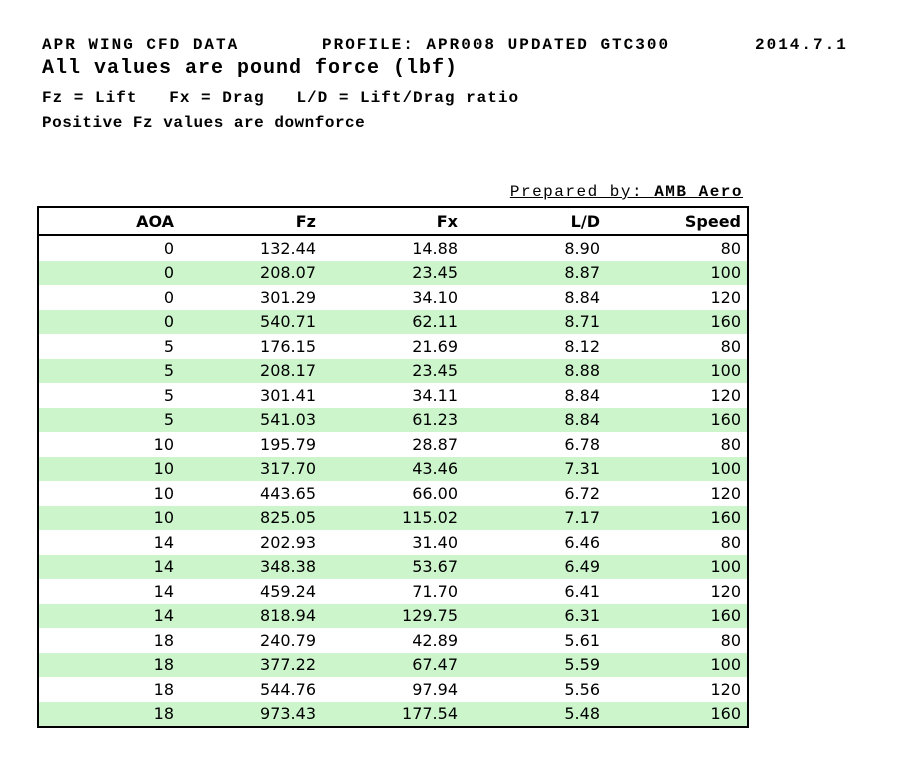  What do you see at coordinates (393, 566) in the screenshot?
I see `cell-fx: 53.67` at bounding box center [393, 566].